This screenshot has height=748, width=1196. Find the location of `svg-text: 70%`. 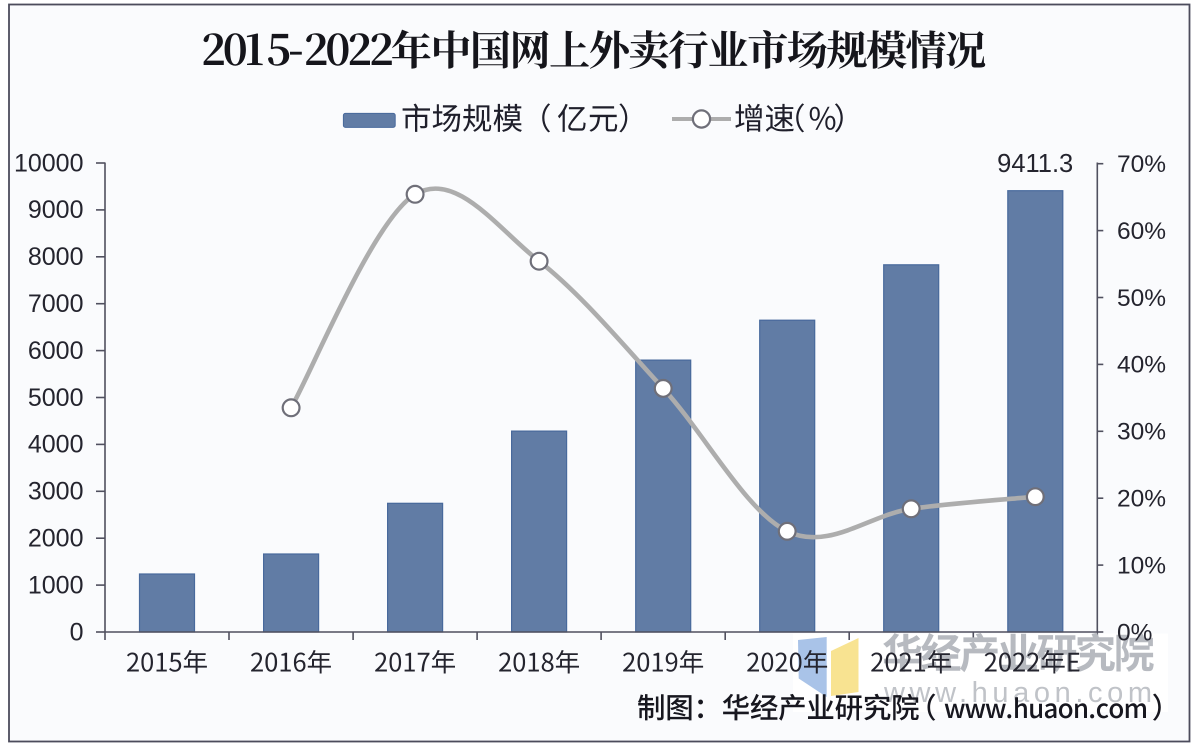

svg-text: 70% is located at coordinates (1141, 164).